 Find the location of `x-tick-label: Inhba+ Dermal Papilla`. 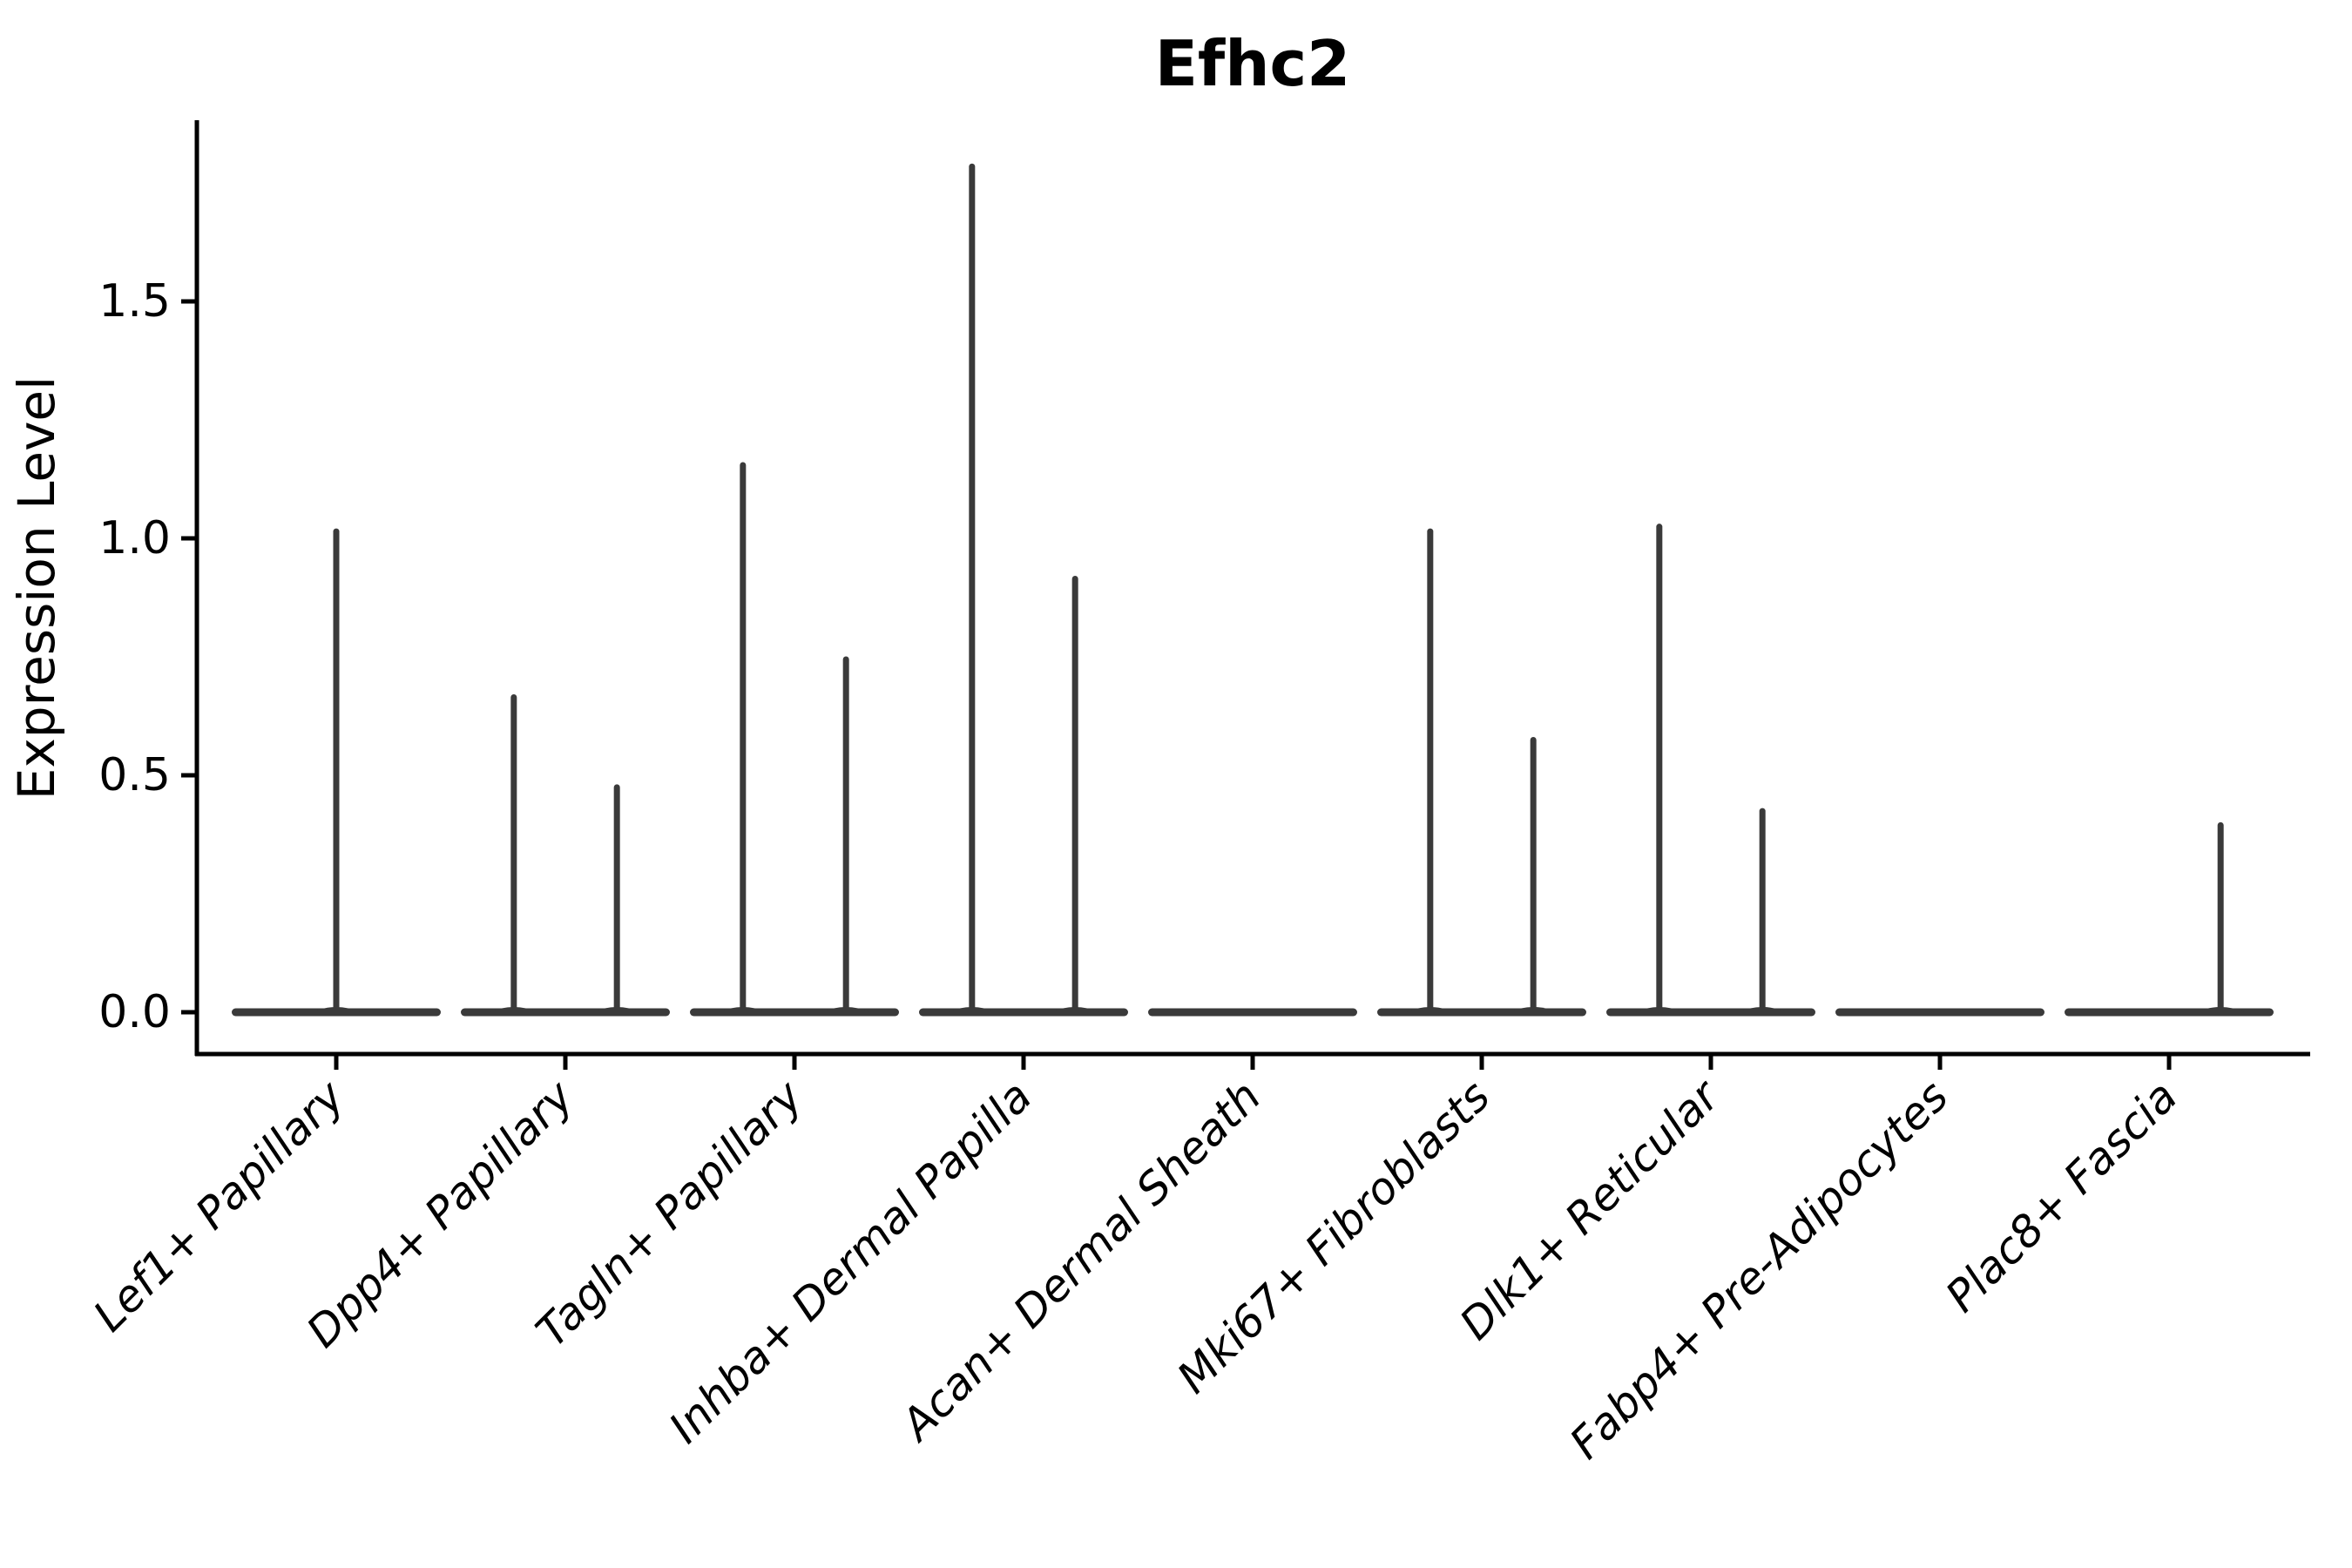

x-tick-label: Inhba+ Dermal Papilla is located at coordinates (850, 1261).